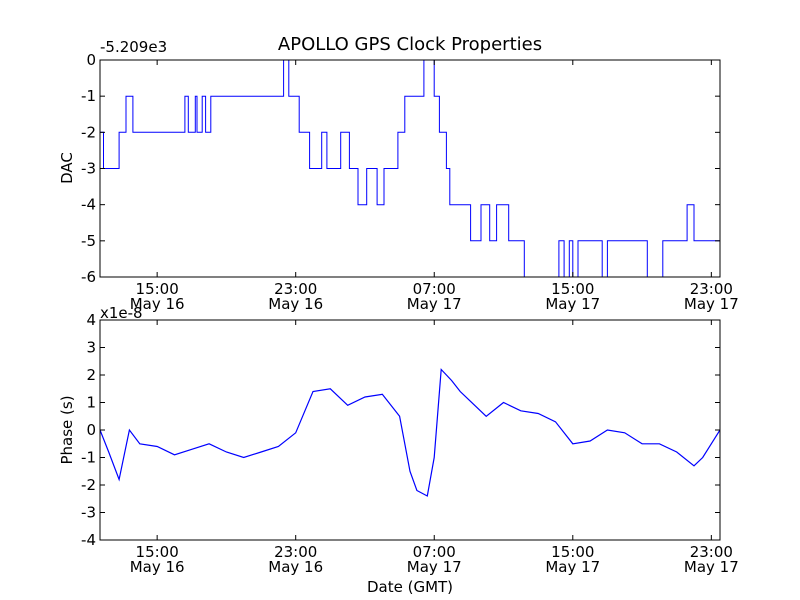  What do you see at coordinates (91, 348) in the screenshot?
I see `phase-y-tick-label: 3` at bounding box center [91, 348].